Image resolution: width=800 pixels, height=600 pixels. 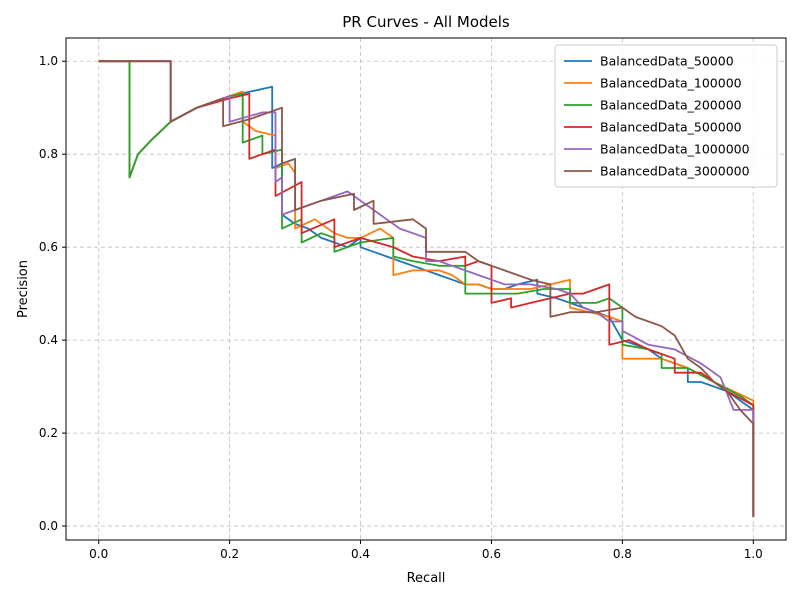 I want to click on x-tick-label: 0.4, so click(x=360, y=554).